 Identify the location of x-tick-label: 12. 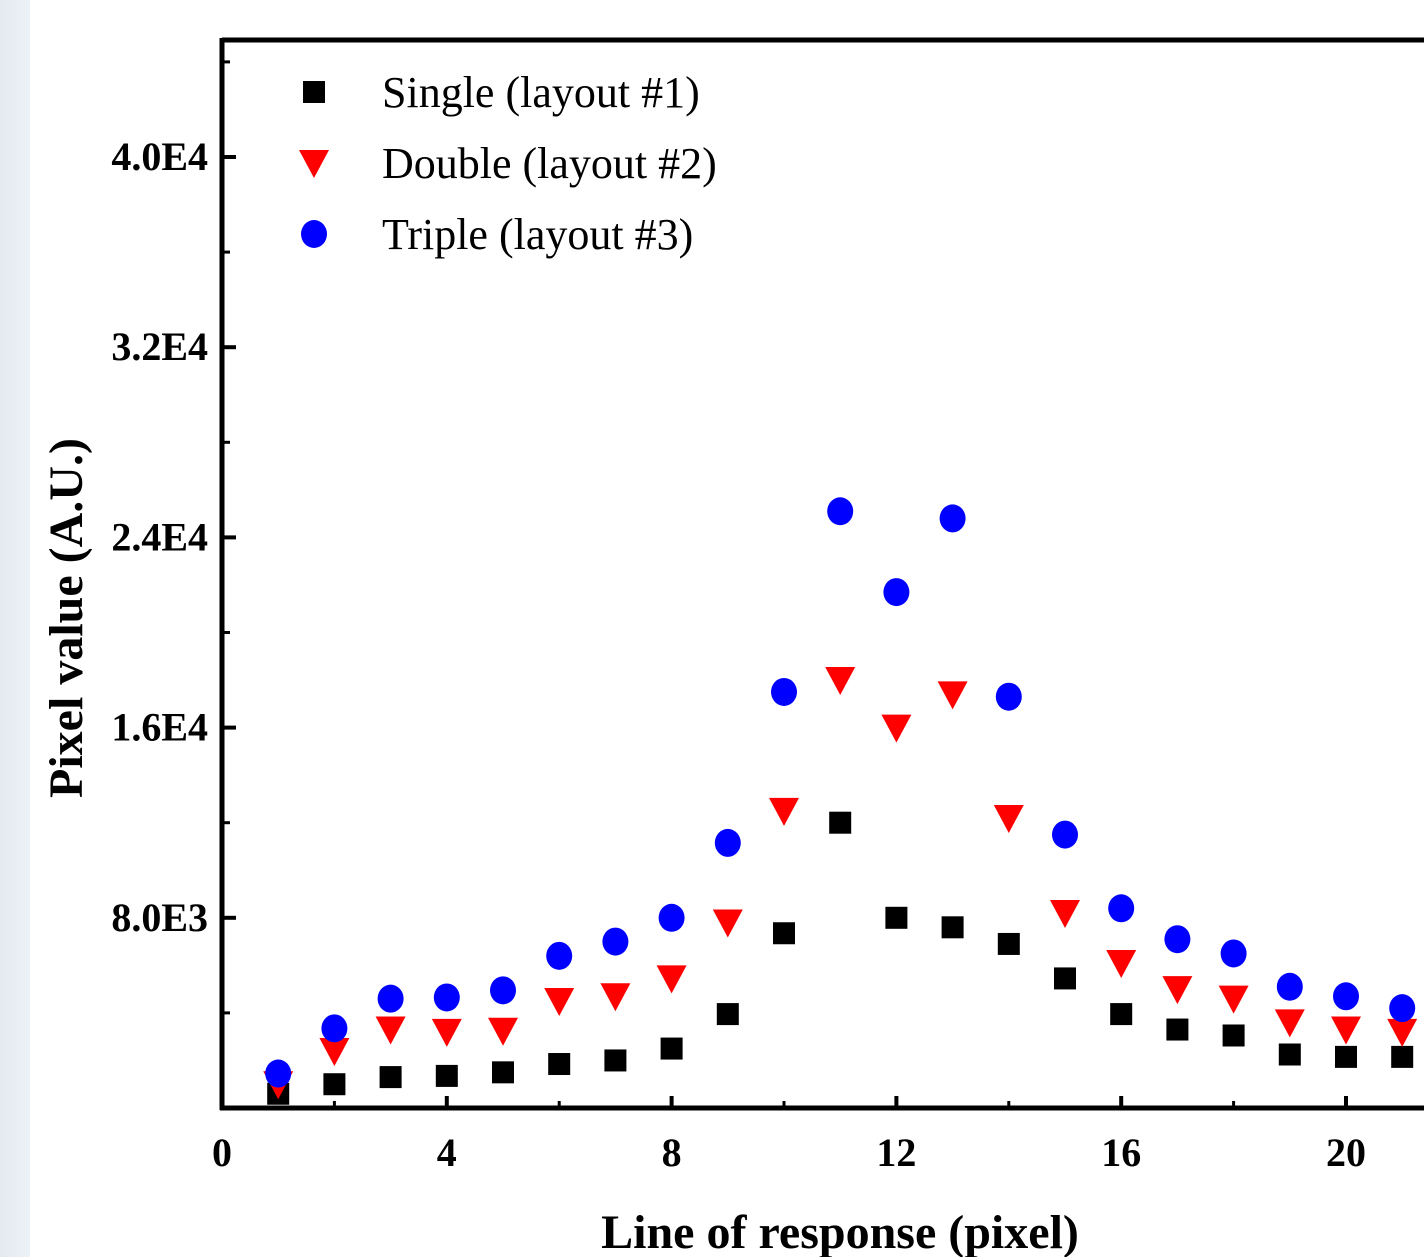
(896, 1152).